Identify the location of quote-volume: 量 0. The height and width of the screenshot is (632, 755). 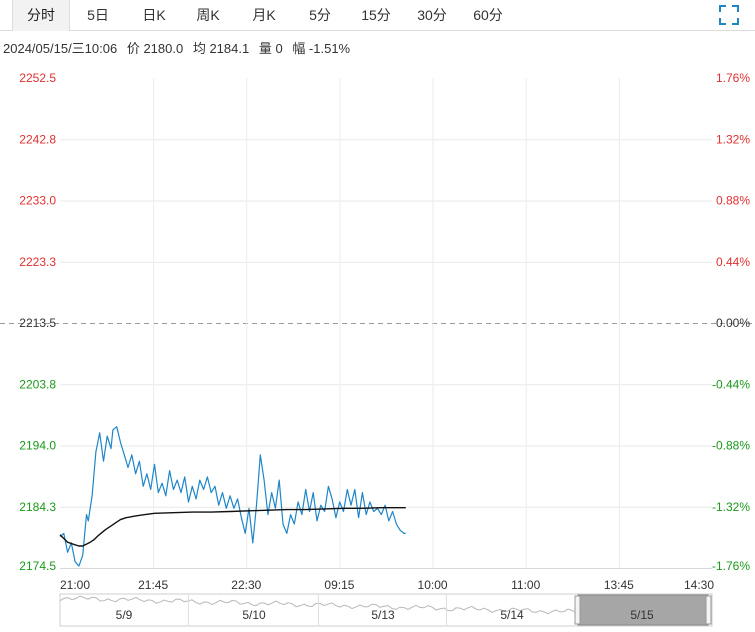
(270, 48).